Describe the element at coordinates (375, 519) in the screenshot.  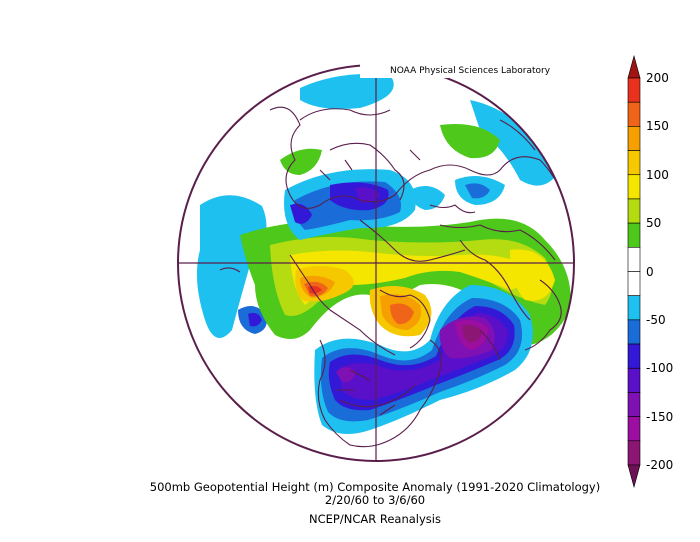
I see `caption-source: NCEP/NCAR Reanalysis` at that location.